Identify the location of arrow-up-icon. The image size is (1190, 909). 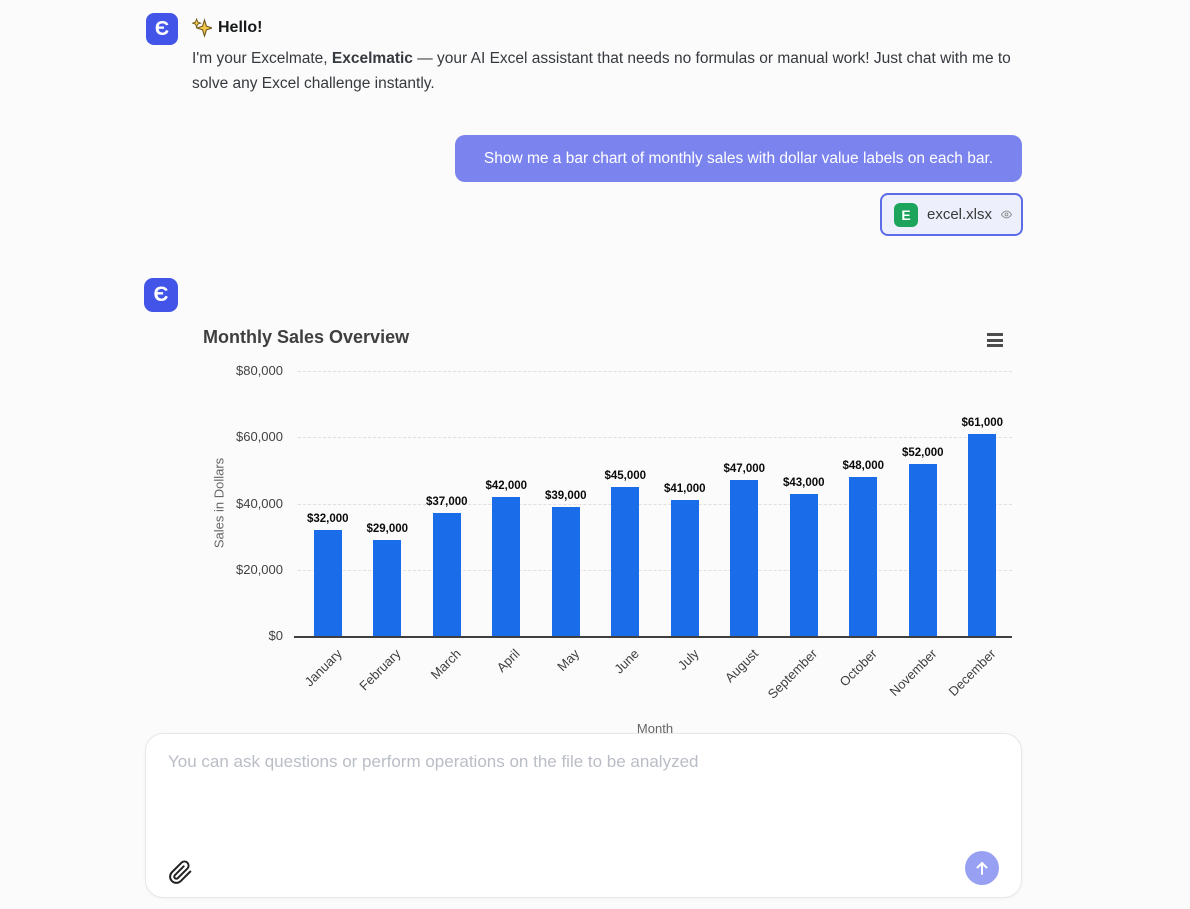
(982, 868).